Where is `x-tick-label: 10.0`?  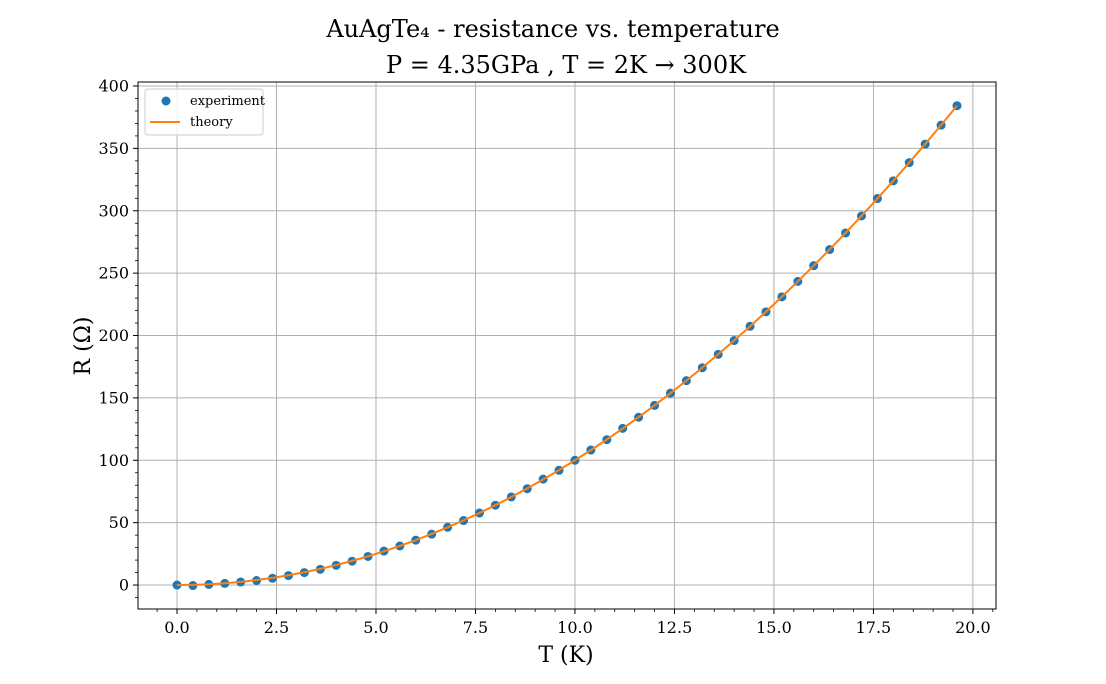
x-tick-label: 10.0 is located at coordinates (575, 627).